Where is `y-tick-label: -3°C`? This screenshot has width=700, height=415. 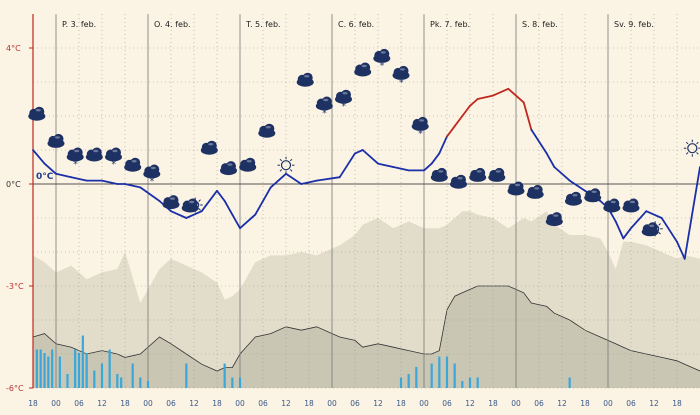
y-tick-label: -3°C is located at coordinates (15, 286).